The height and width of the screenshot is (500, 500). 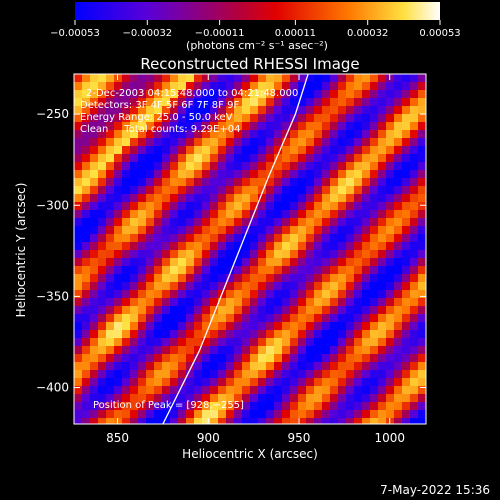 What do you see at coordinates (21, 250) in the screenshot?
I see `y-axis-label: Heliocentric Y (arcsec)` at bounding box center [21, 250].